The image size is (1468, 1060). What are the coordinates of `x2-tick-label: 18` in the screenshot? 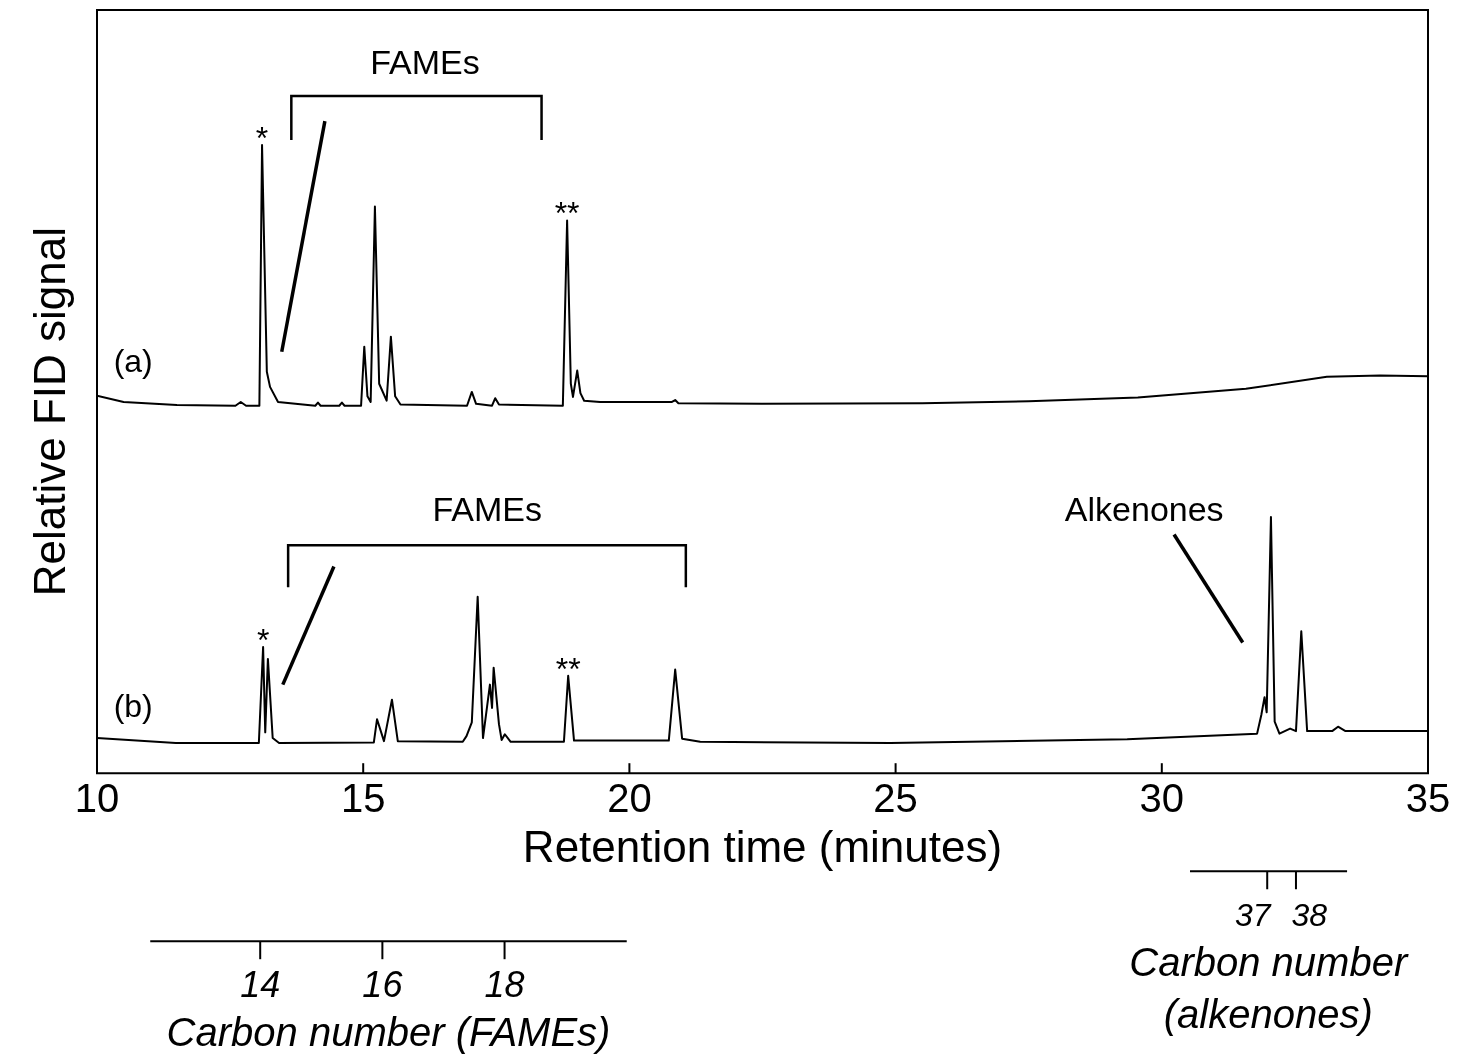 It's located at (504, 985).